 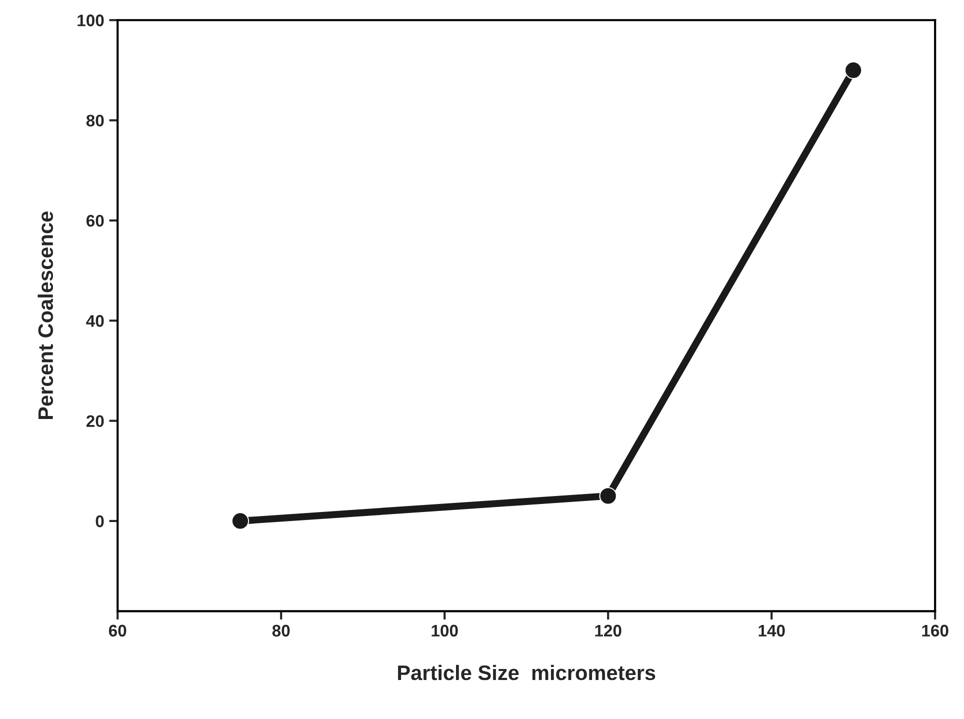 What do you see at coordinates (91, 20) in the screenshot?
I see `y-tick-label: 100` at bounding box center [91, 20].